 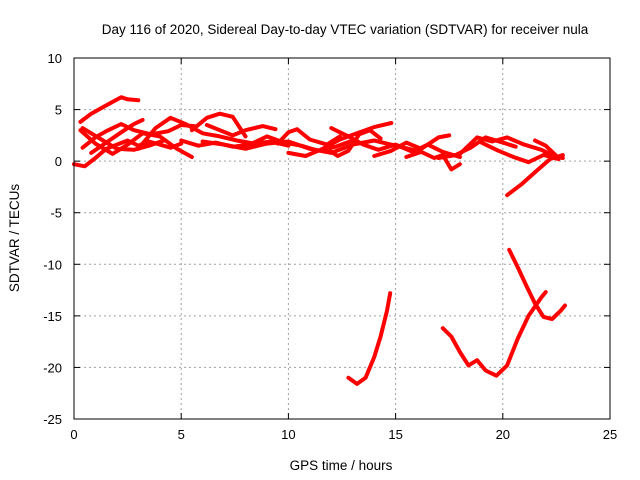 What do you see at coordinates (341, 465) in the screenshot?
I see `x-axis-label: GPS time / hours` at bounding box center [341, 465].